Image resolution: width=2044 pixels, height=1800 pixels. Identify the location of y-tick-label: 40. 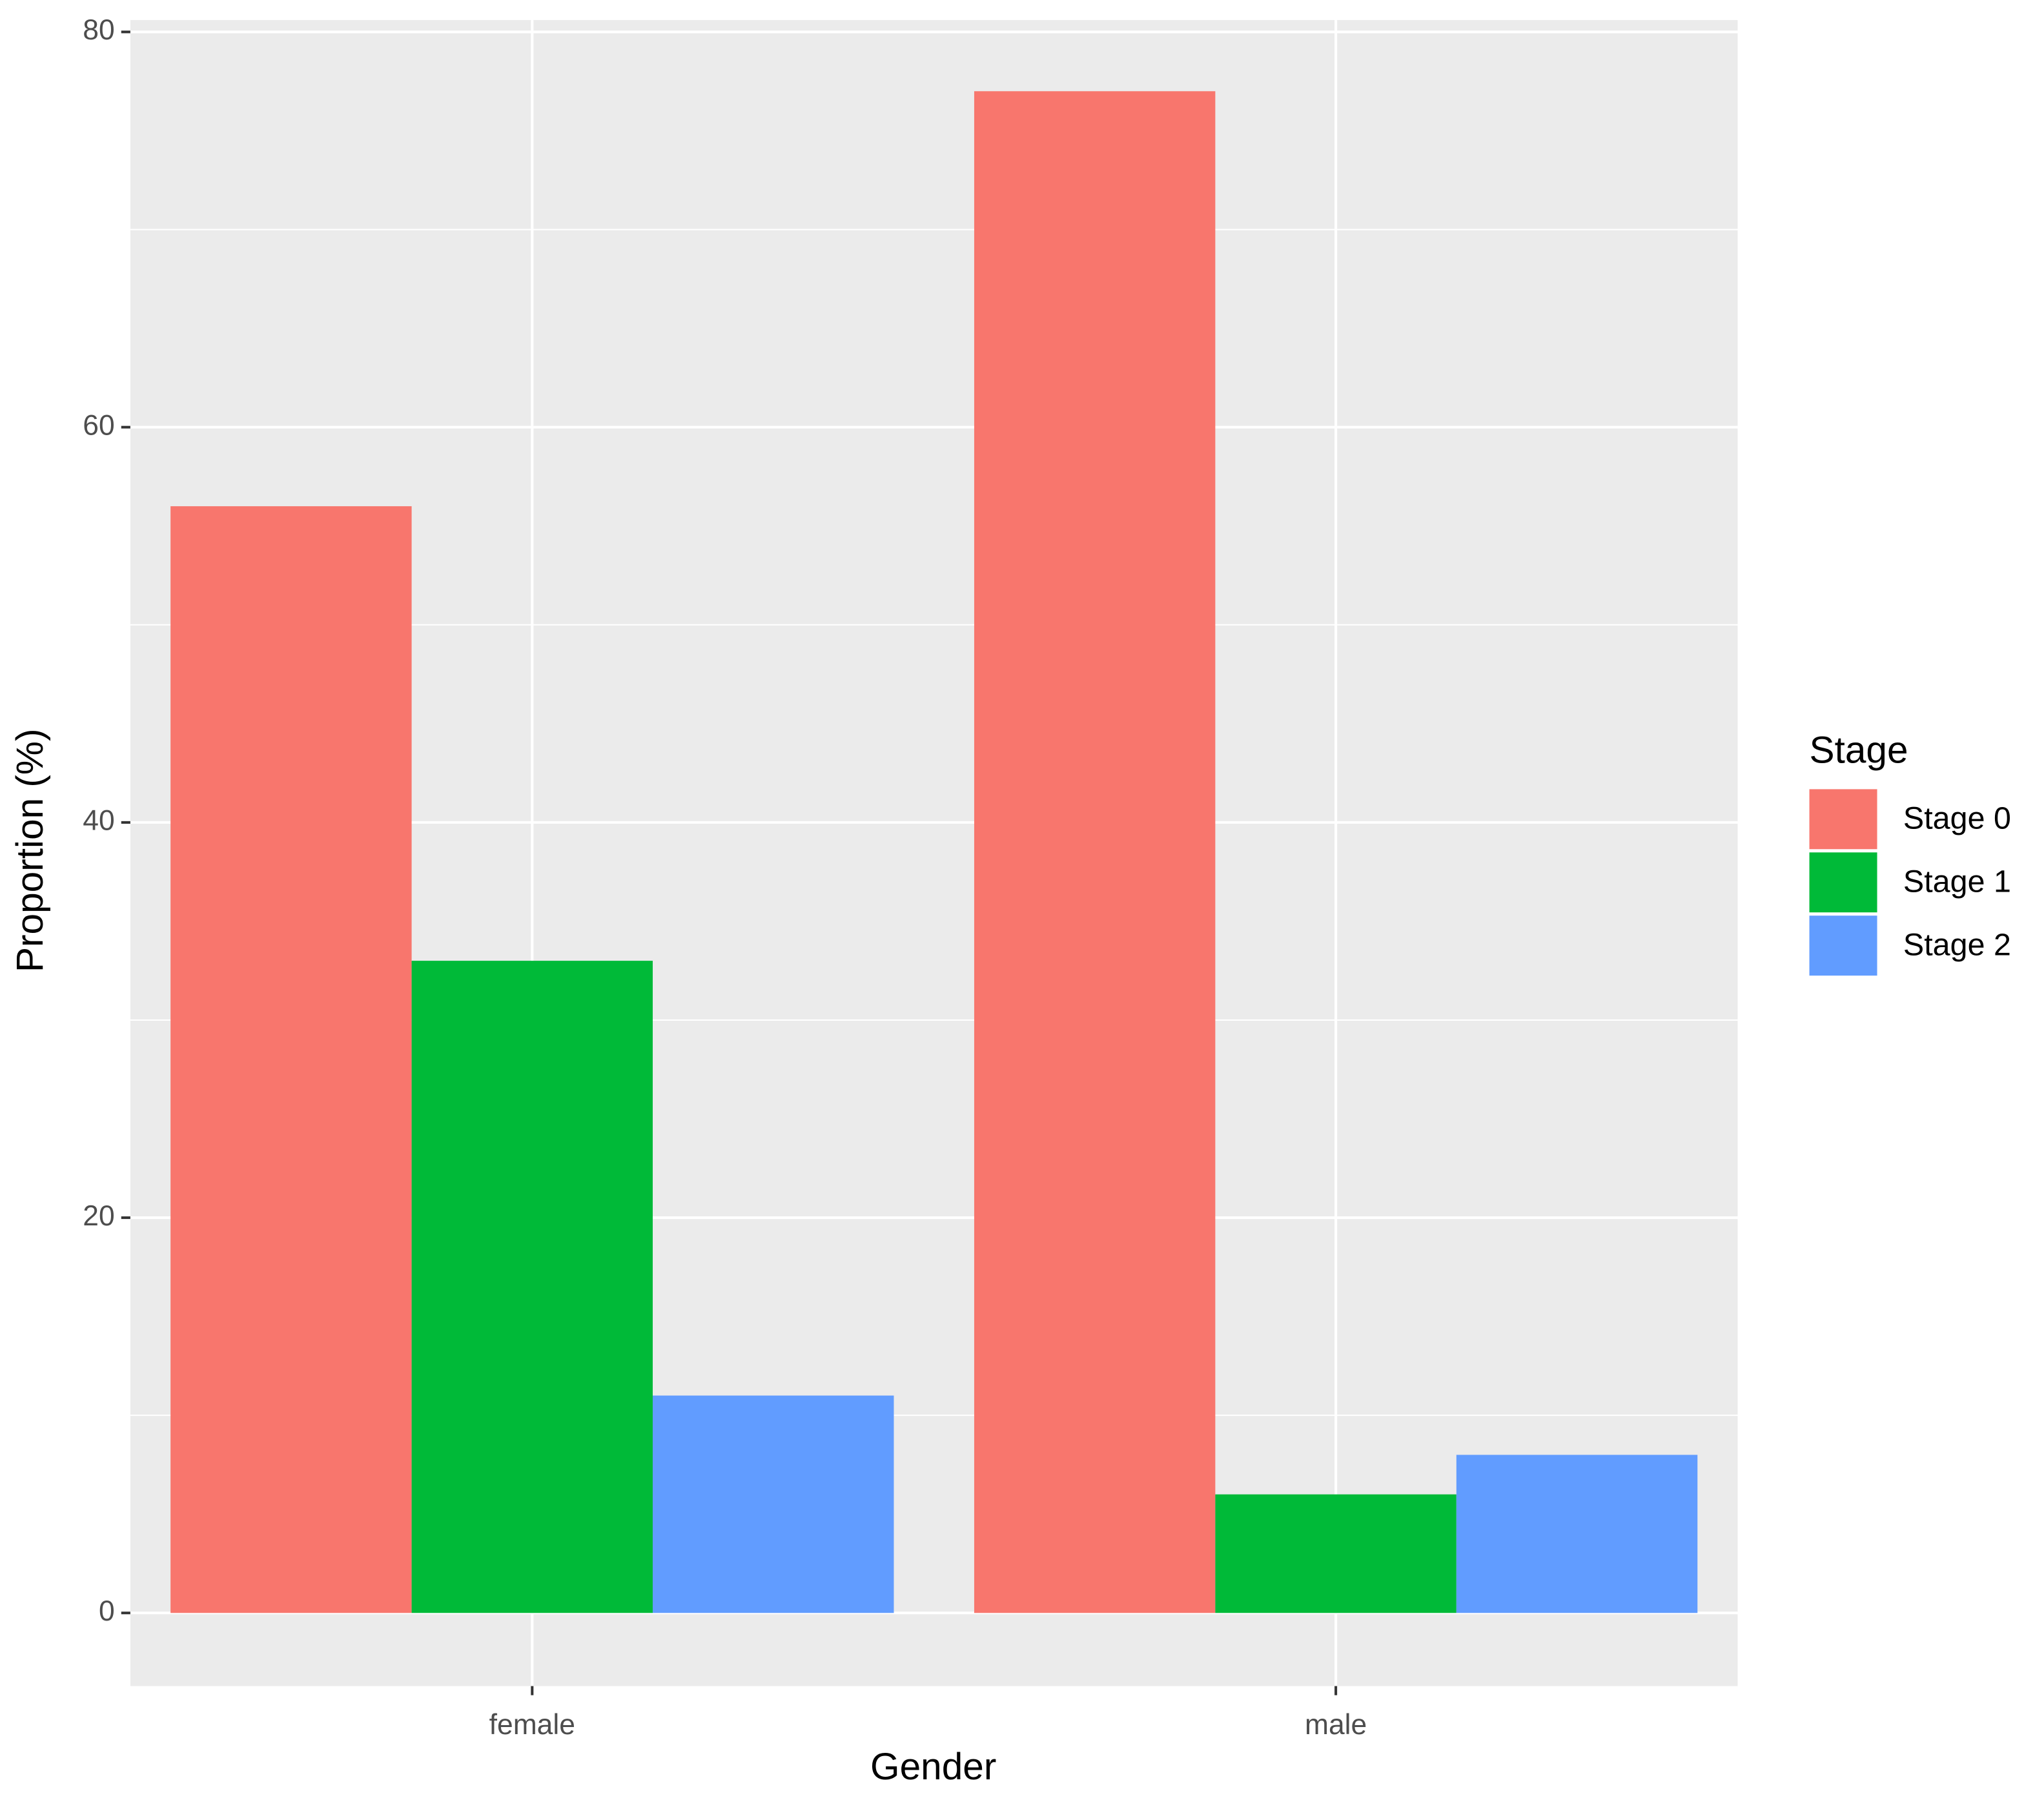
(98, 821).